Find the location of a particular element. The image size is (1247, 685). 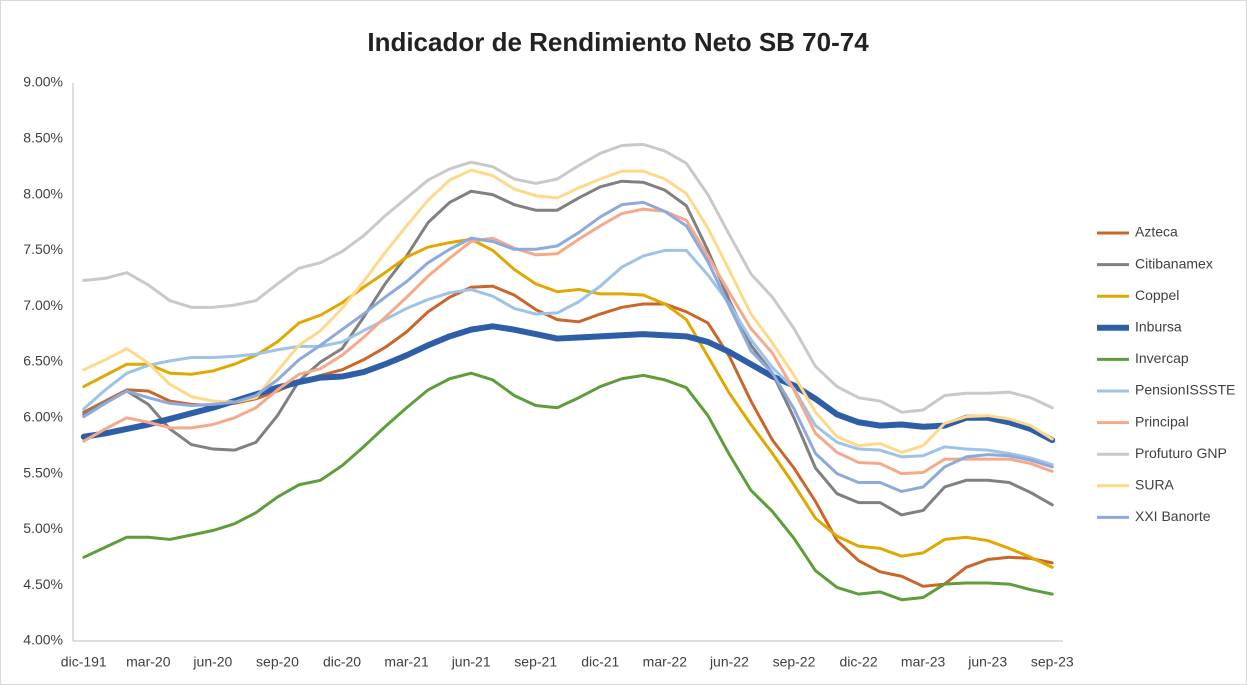

legend-label: Invercap is located at coordinates (1162, 358).